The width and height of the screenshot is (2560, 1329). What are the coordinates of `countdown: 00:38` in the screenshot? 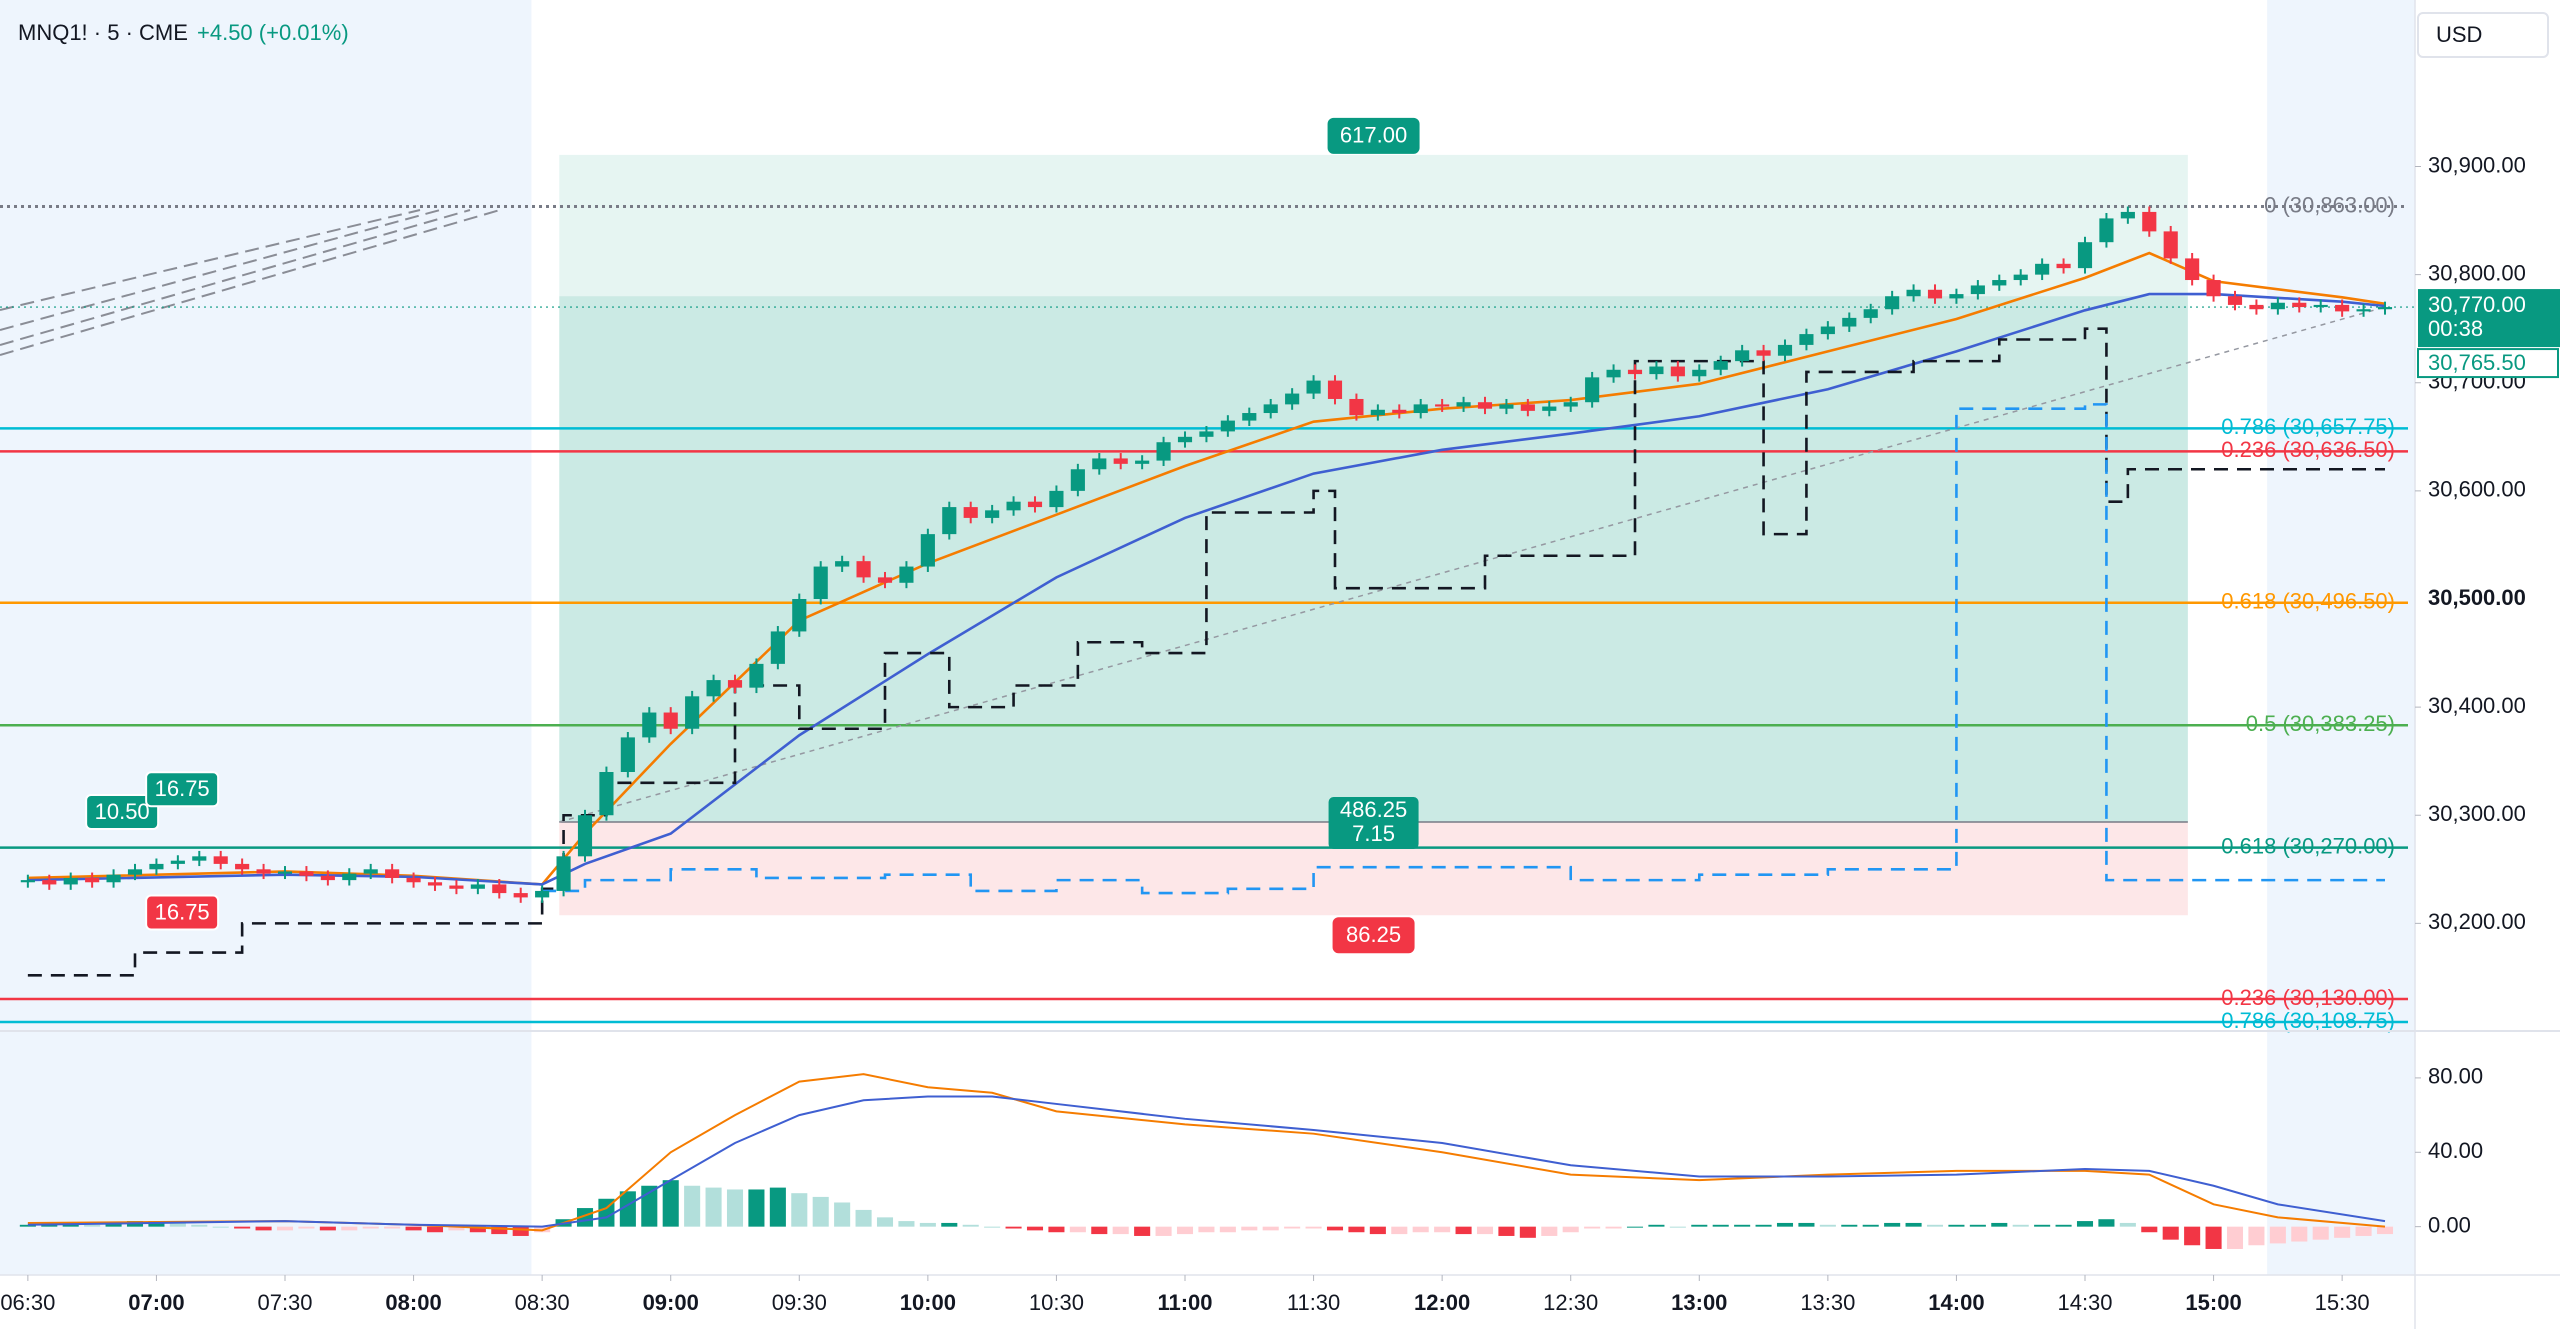 It's located at (2455, 328).